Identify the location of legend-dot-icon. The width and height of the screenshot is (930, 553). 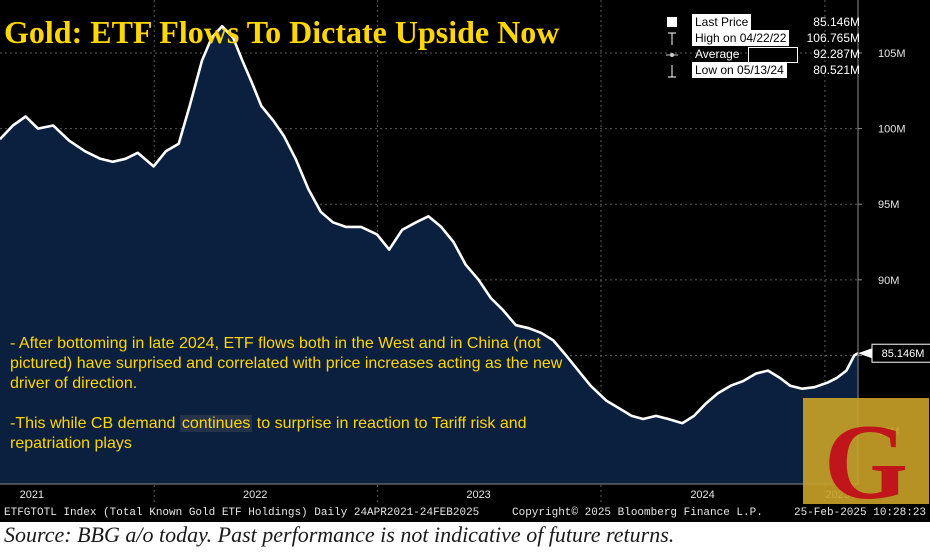
(672, 54).